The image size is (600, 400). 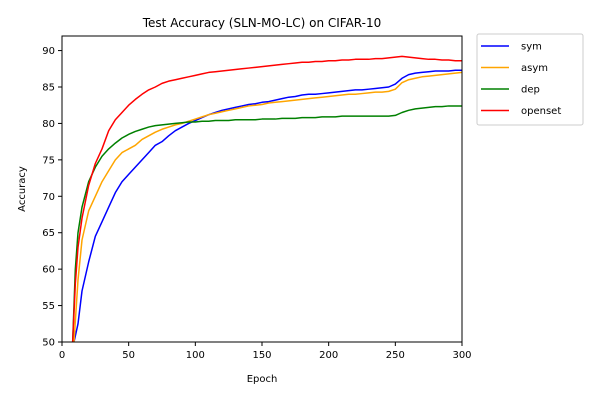 I want to click on legend-label-asym: asym, so click(x=534, y=68).